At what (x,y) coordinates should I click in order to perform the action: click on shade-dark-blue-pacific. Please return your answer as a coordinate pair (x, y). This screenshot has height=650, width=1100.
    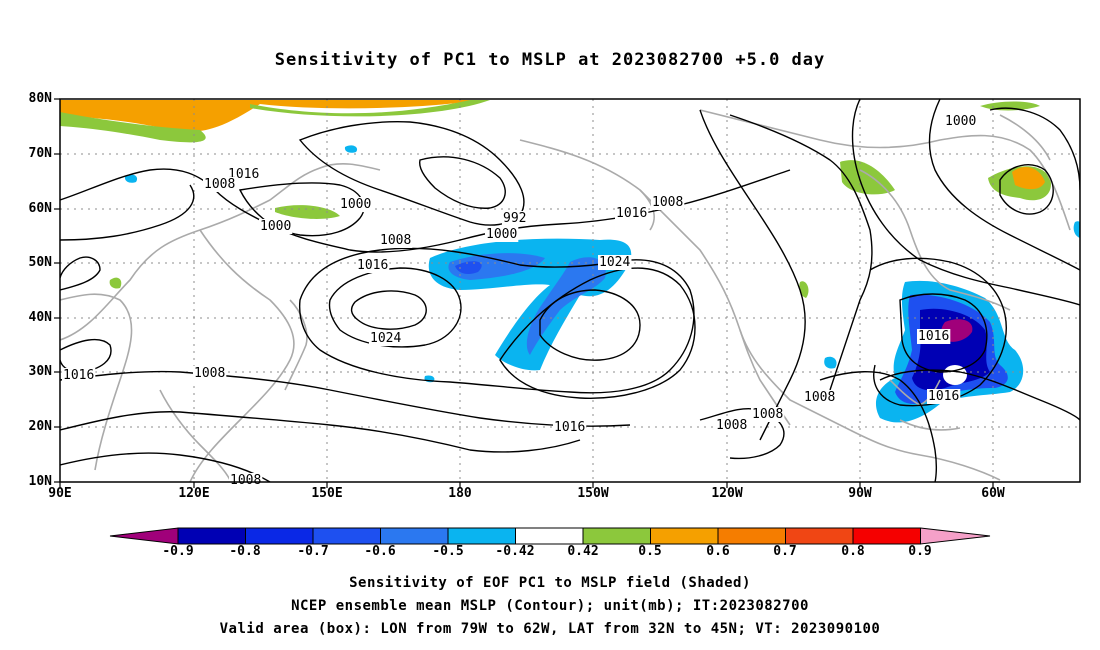
    Looking at the image, I should click on (468, 267).